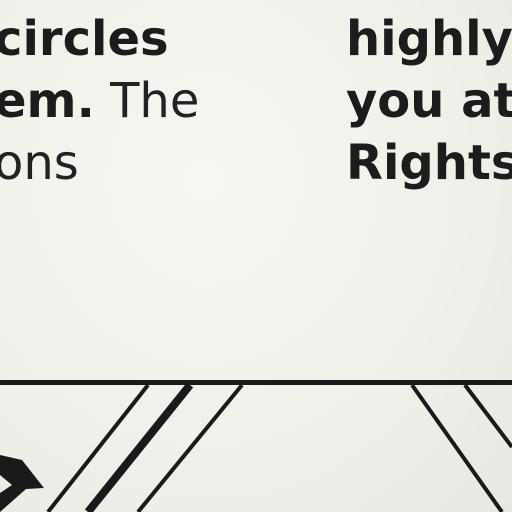 The width and height of the screenshot is (512, 512). I want to click on right-text-column: highly you at Rights, so click(429, 101).